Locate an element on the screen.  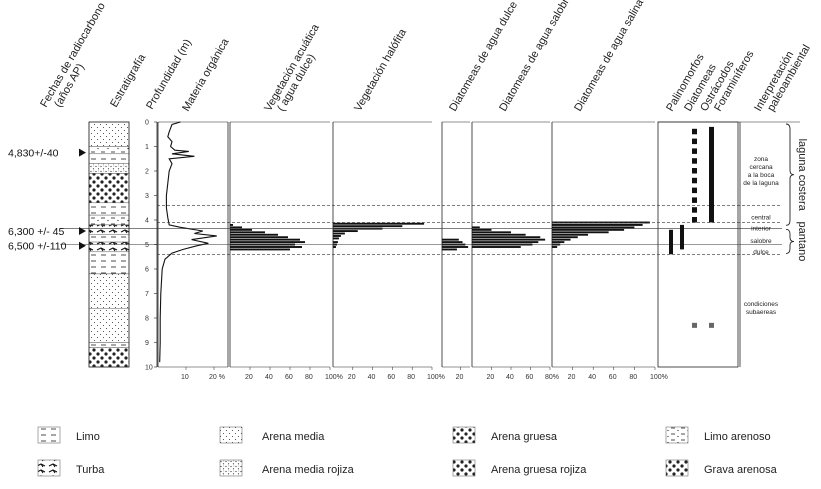
legend-swatch-limo is located at coordinates (49, 435).